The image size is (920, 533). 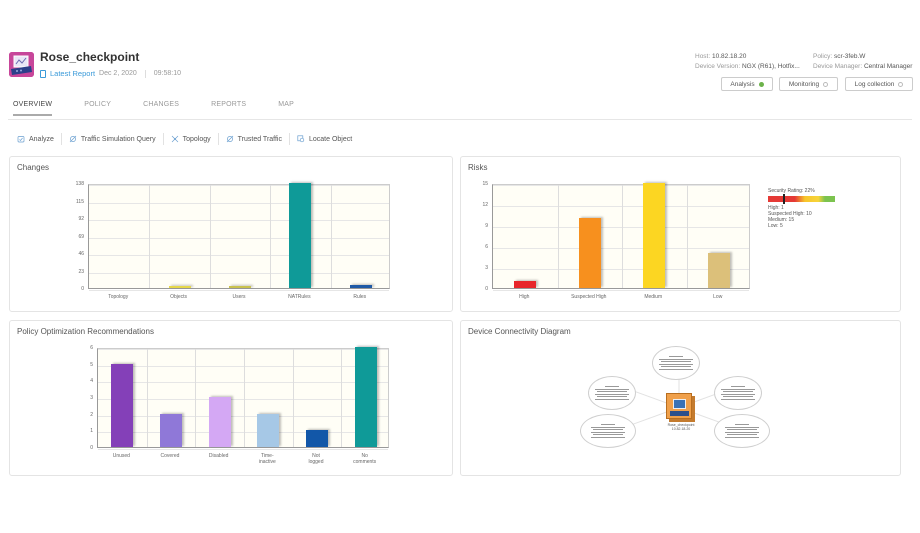 What do you see at coordinates (21, 139) in the screenshot?
I see `analyze-icon` at bounding box center [21, 139].